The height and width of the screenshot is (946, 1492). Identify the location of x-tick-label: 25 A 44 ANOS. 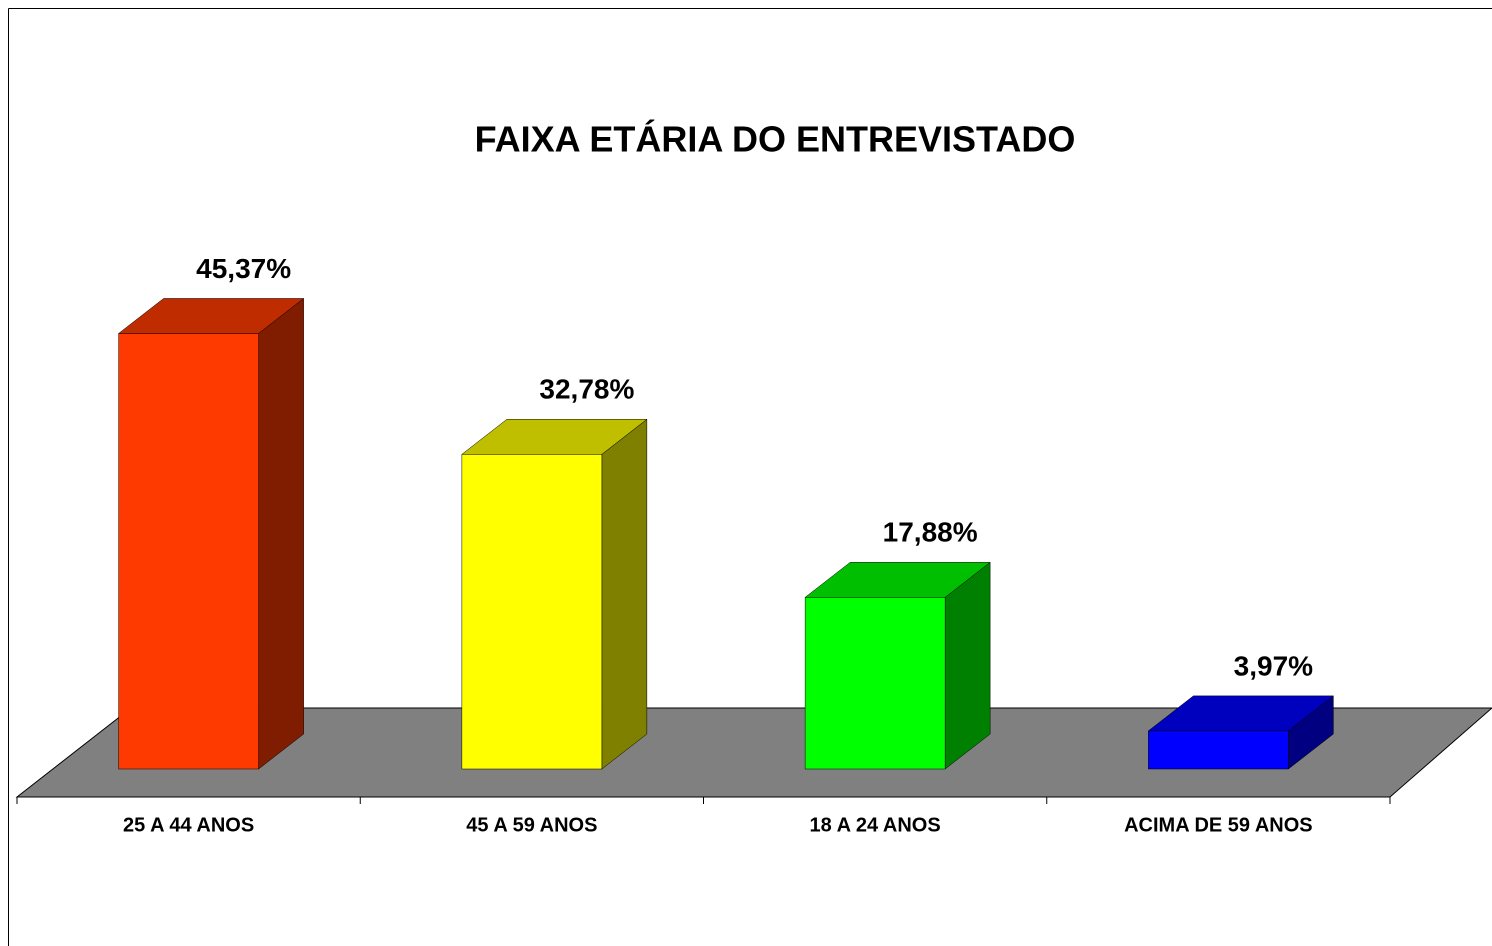
(188, 825).